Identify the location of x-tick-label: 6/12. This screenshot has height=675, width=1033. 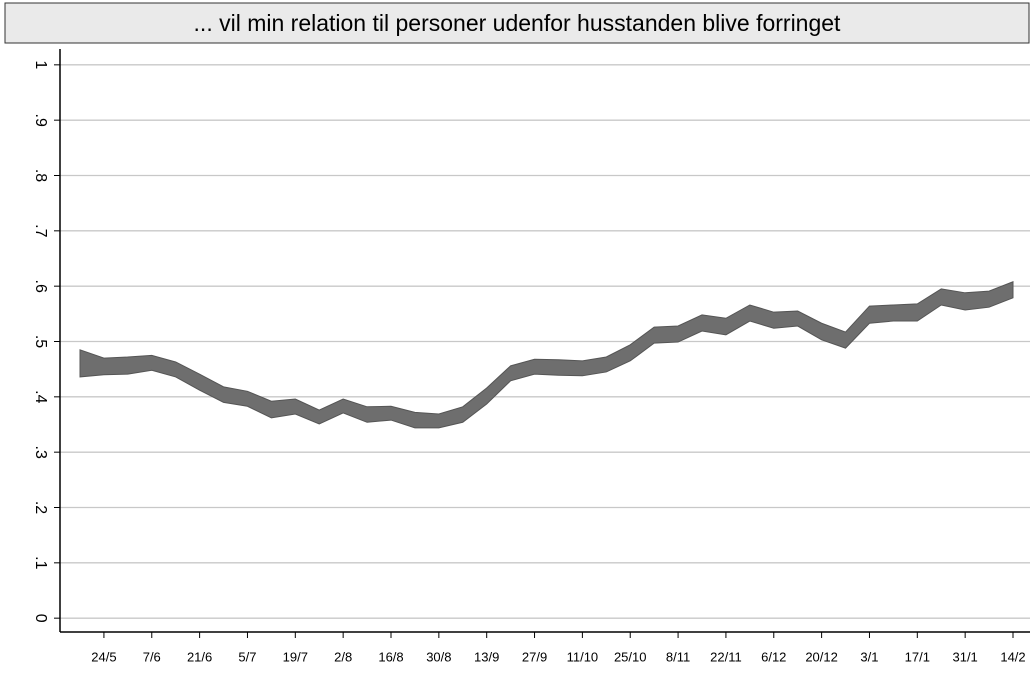
(773, 656).